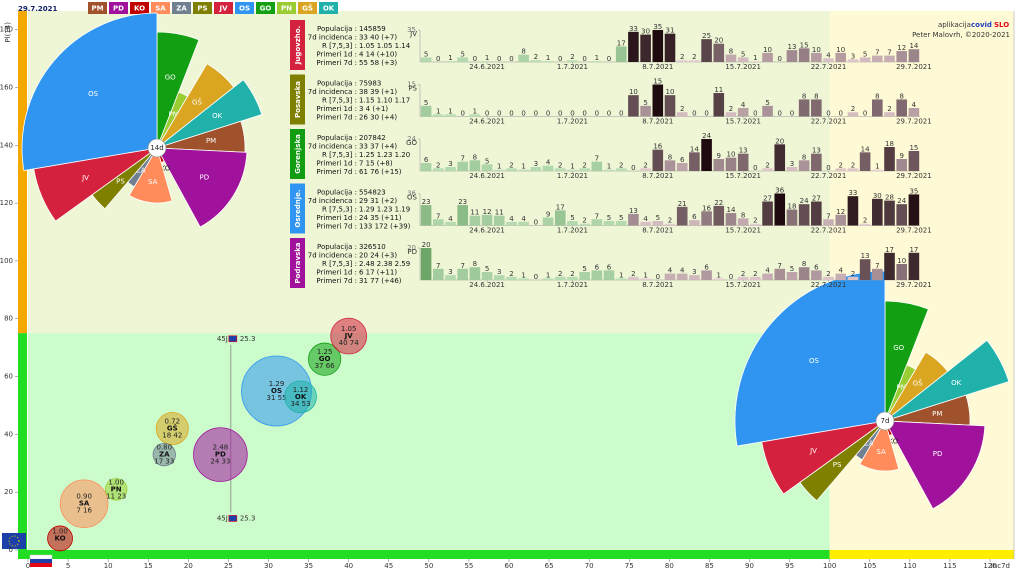  Describe the element at coordinates (428, 566) in the screenshot. I see `x-tick-label: 50` at that location.